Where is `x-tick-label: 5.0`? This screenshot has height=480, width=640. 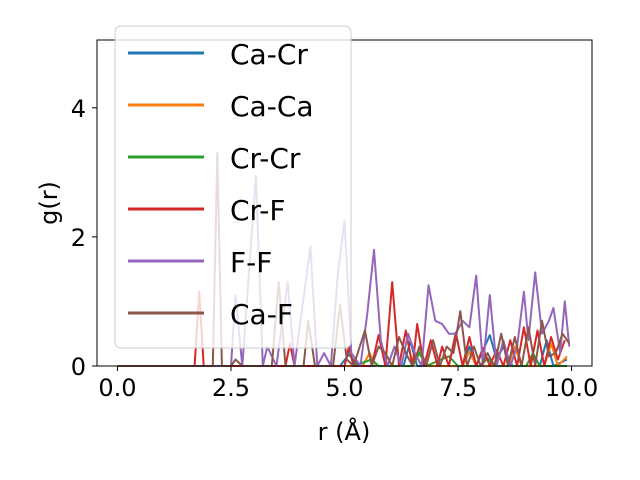
x-tick-label: 5.0 is located at coordinates (344, 388).